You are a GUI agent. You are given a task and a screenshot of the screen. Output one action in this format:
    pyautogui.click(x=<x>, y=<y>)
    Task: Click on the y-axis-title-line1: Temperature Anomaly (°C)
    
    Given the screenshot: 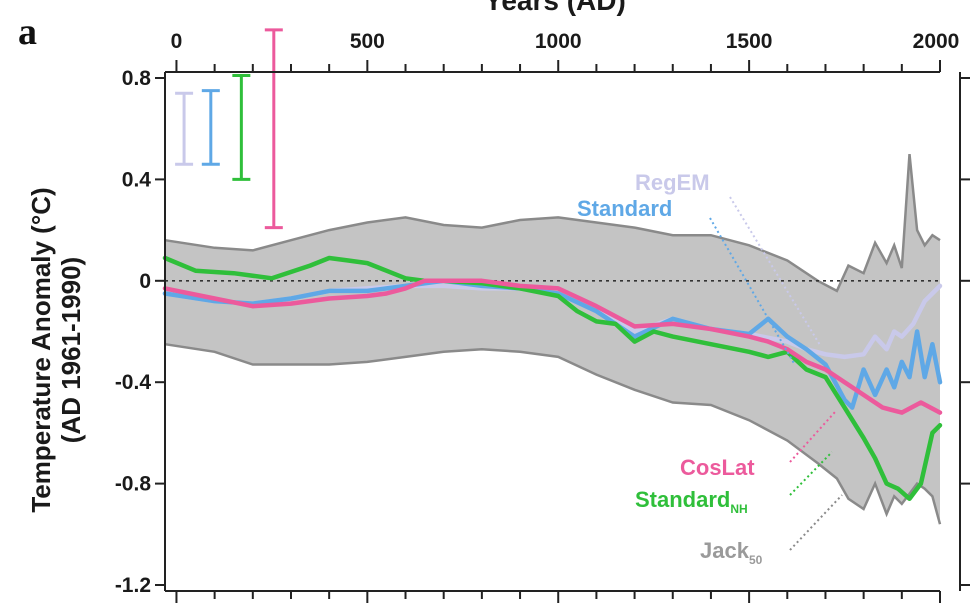 What is the action you would take?
    pyautogui.click(x=41, y=349)
    